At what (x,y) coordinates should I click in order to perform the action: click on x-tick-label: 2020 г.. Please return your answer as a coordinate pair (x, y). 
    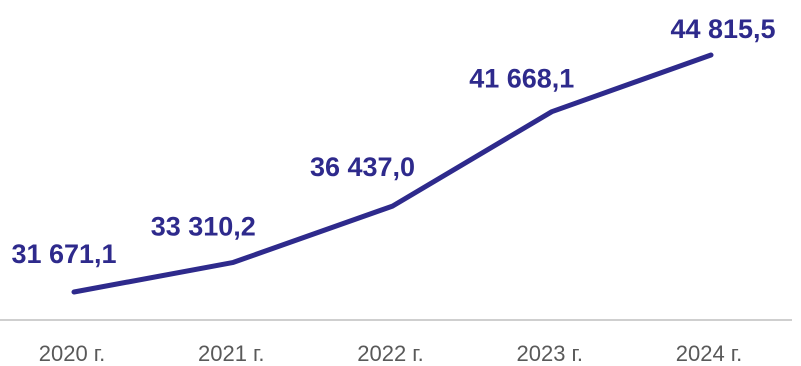
    Looking at the image, I should click on (72, 353).